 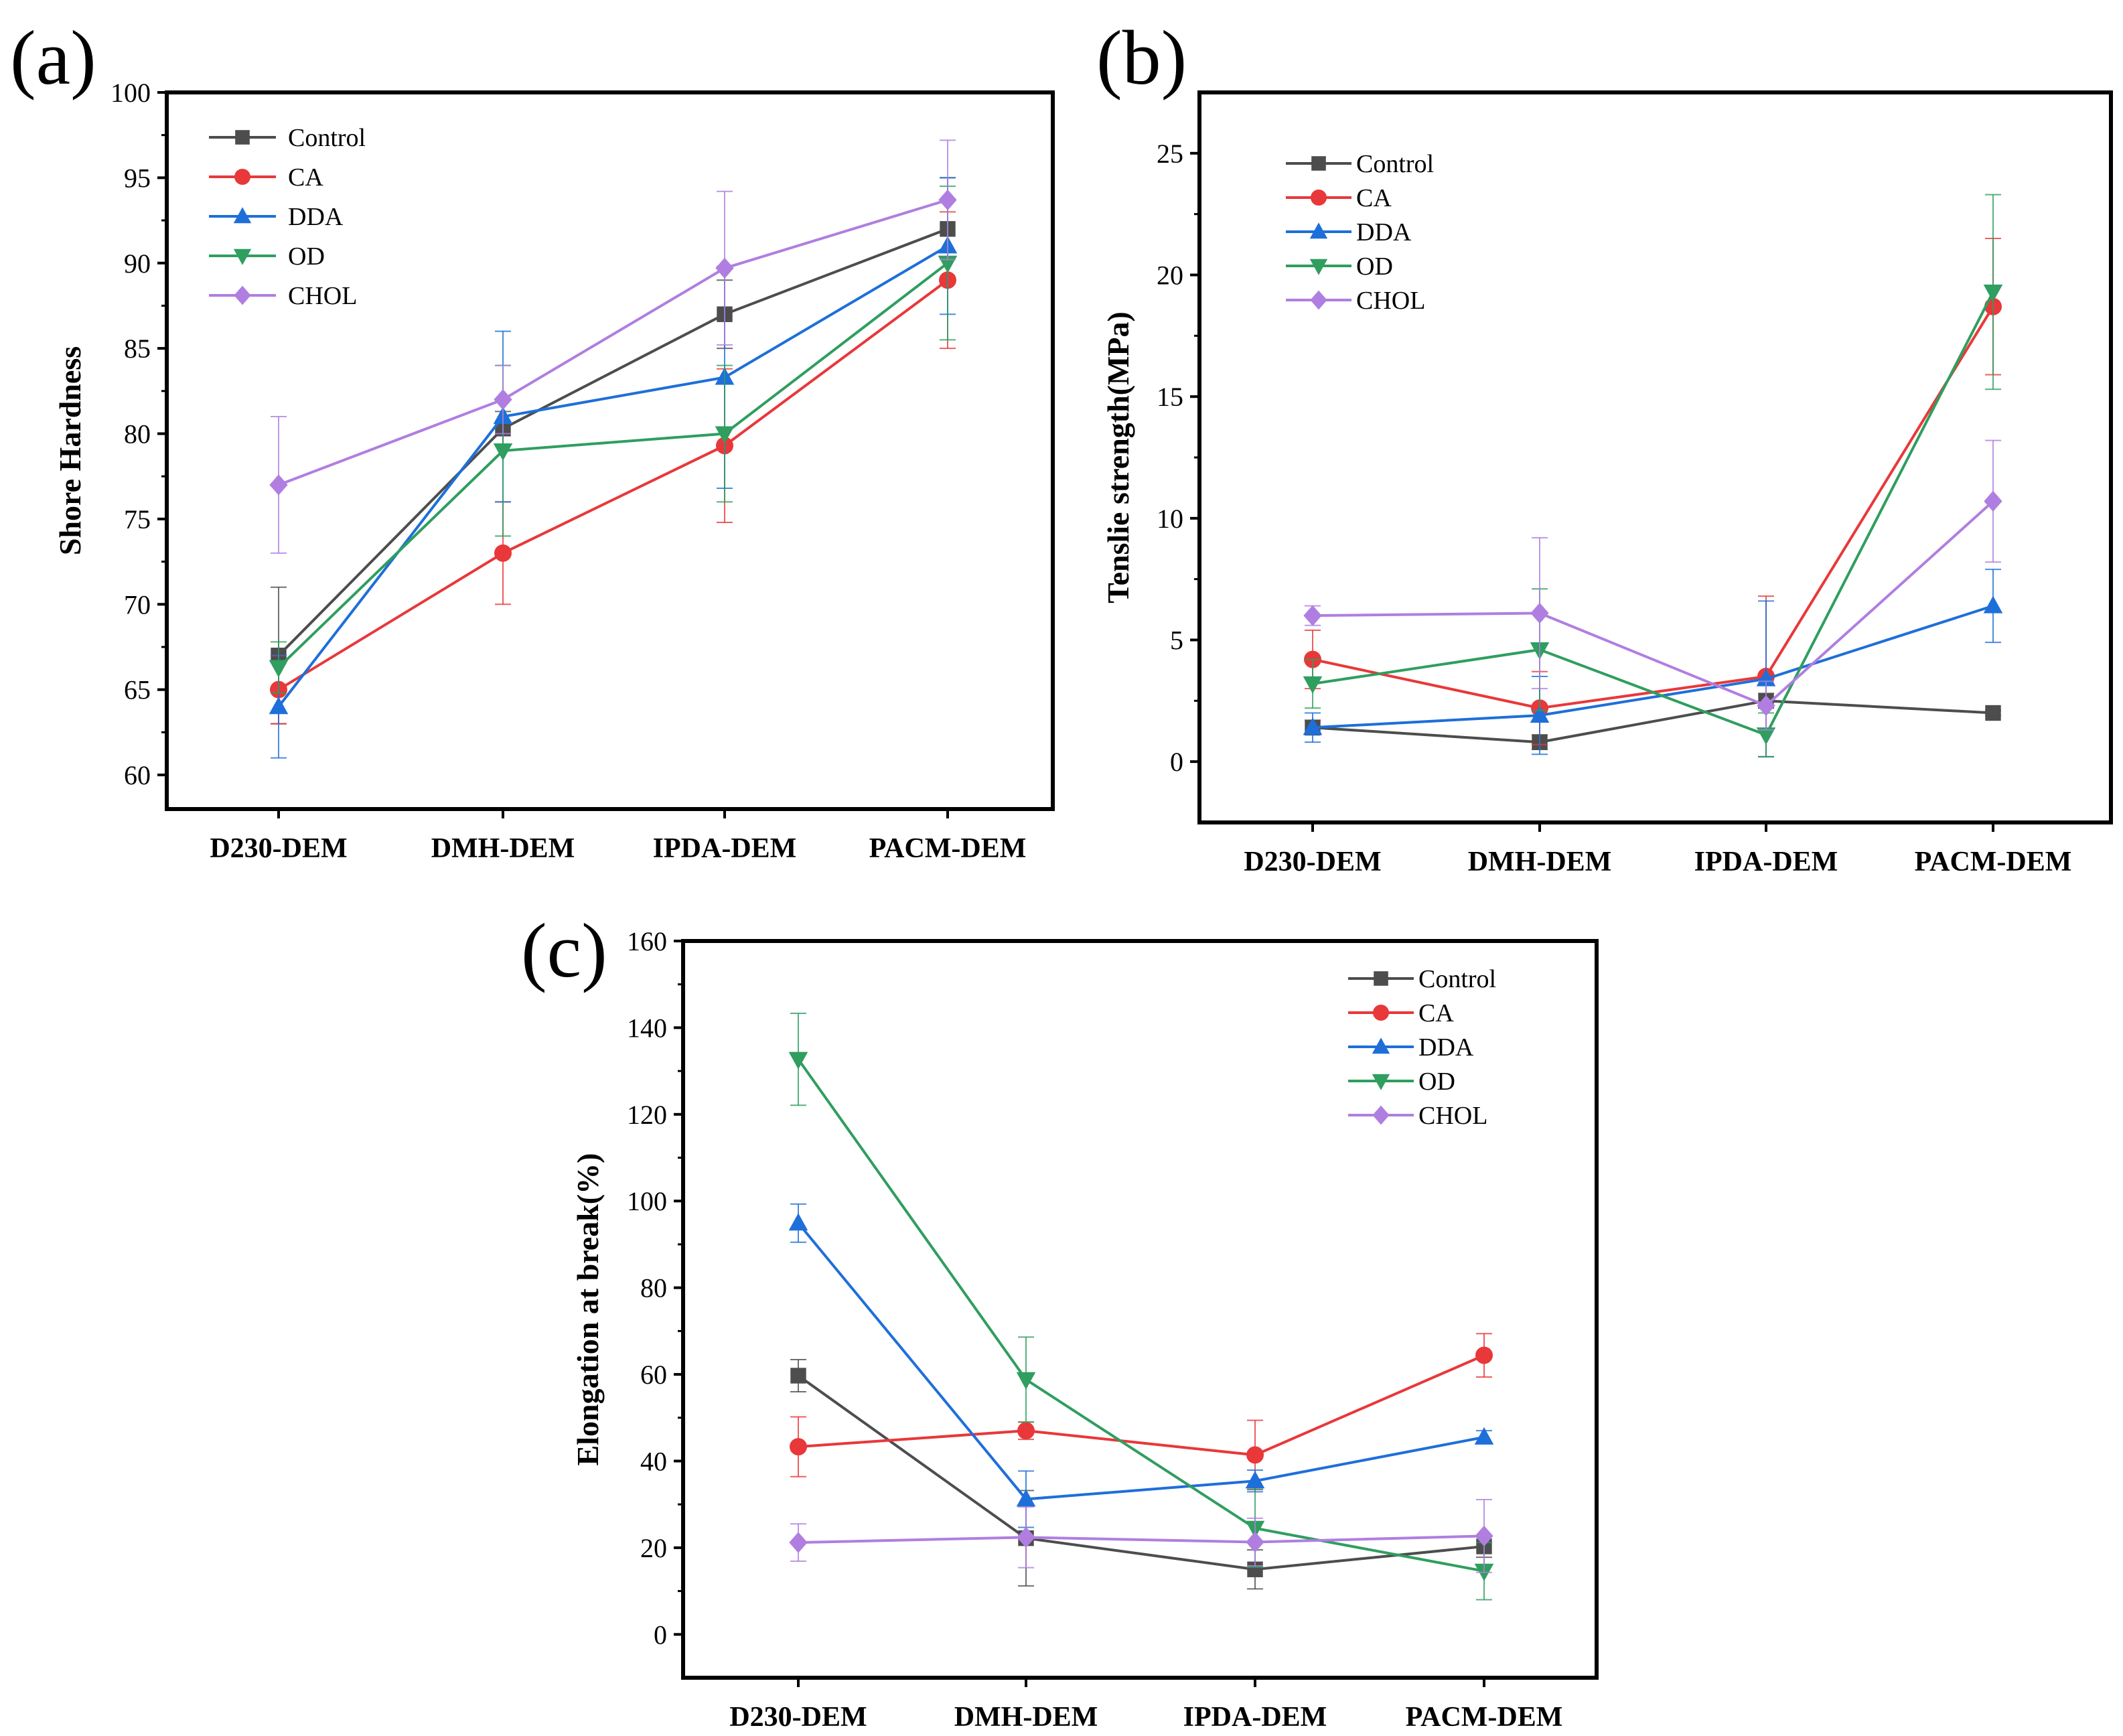 I want to click on y-tick-label: 160, so click(x=647, y=941).